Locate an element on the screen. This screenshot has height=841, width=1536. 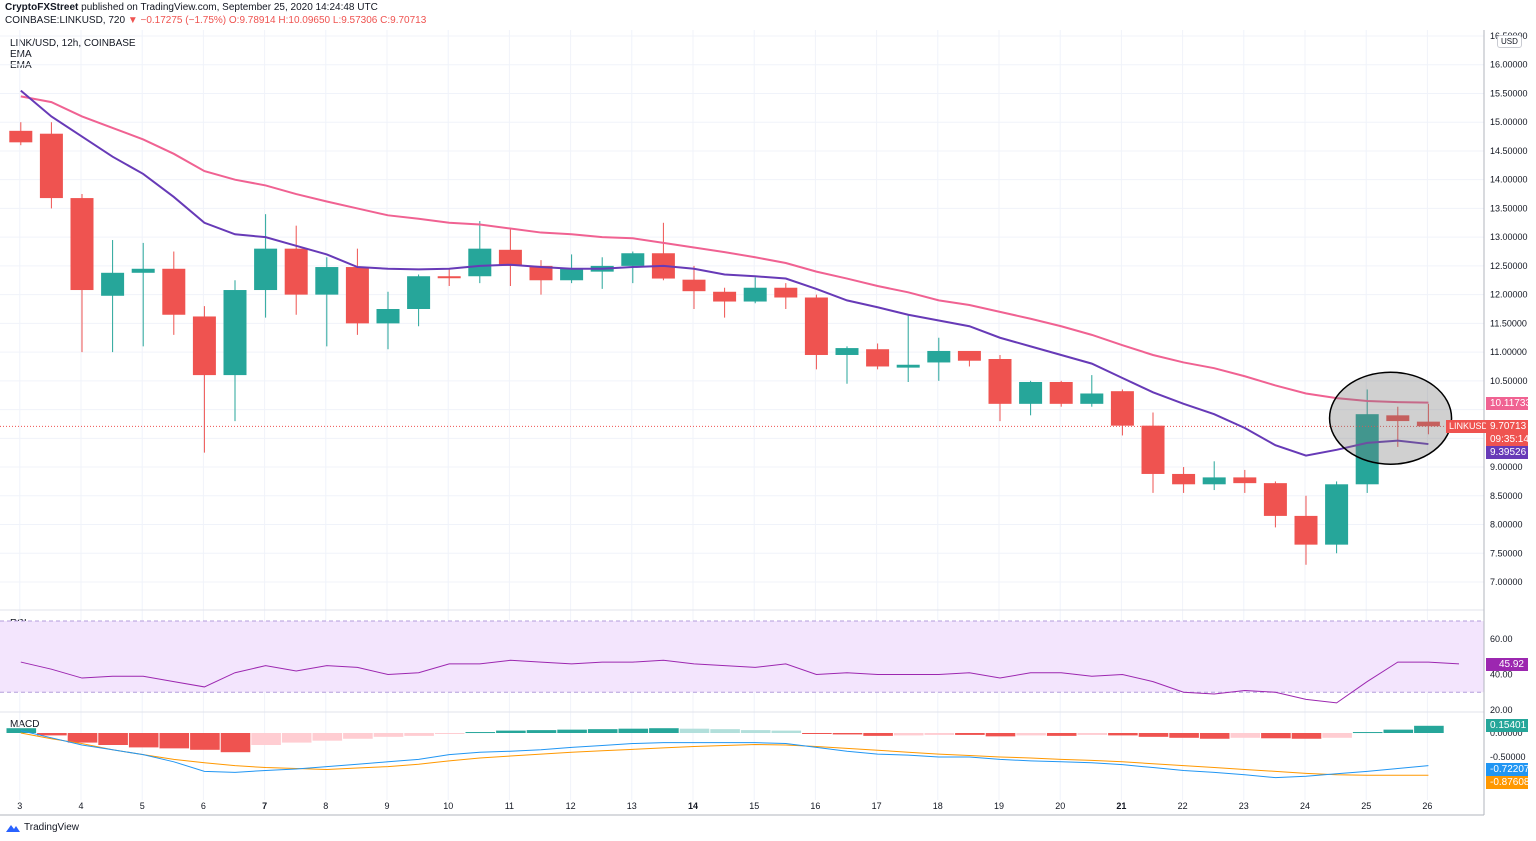
macd-pane is located at coordinates (725, 752).